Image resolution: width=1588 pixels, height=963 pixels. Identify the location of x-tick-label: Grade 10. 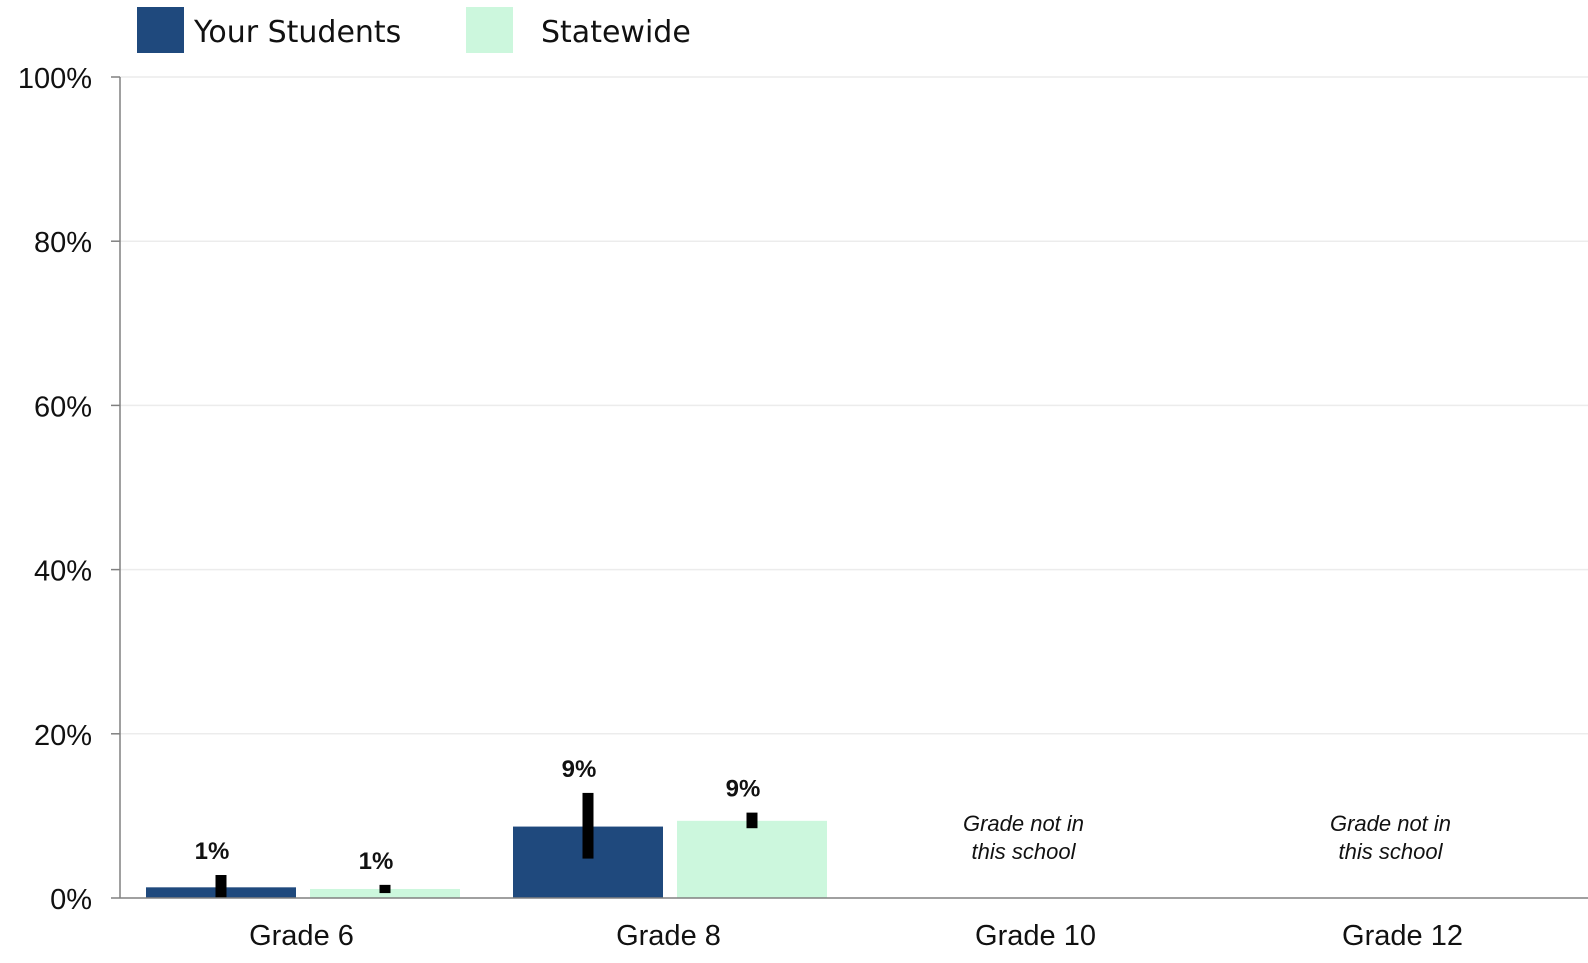
(1035, 936).